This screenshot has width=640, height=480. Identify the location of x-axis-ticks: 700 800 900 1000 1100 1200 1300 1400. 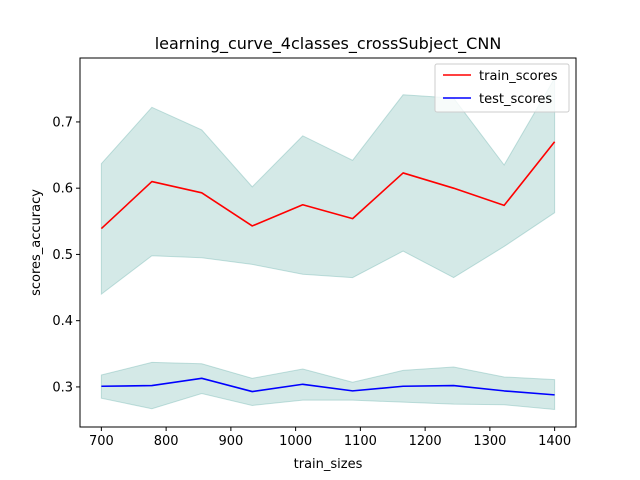
(330, 438).